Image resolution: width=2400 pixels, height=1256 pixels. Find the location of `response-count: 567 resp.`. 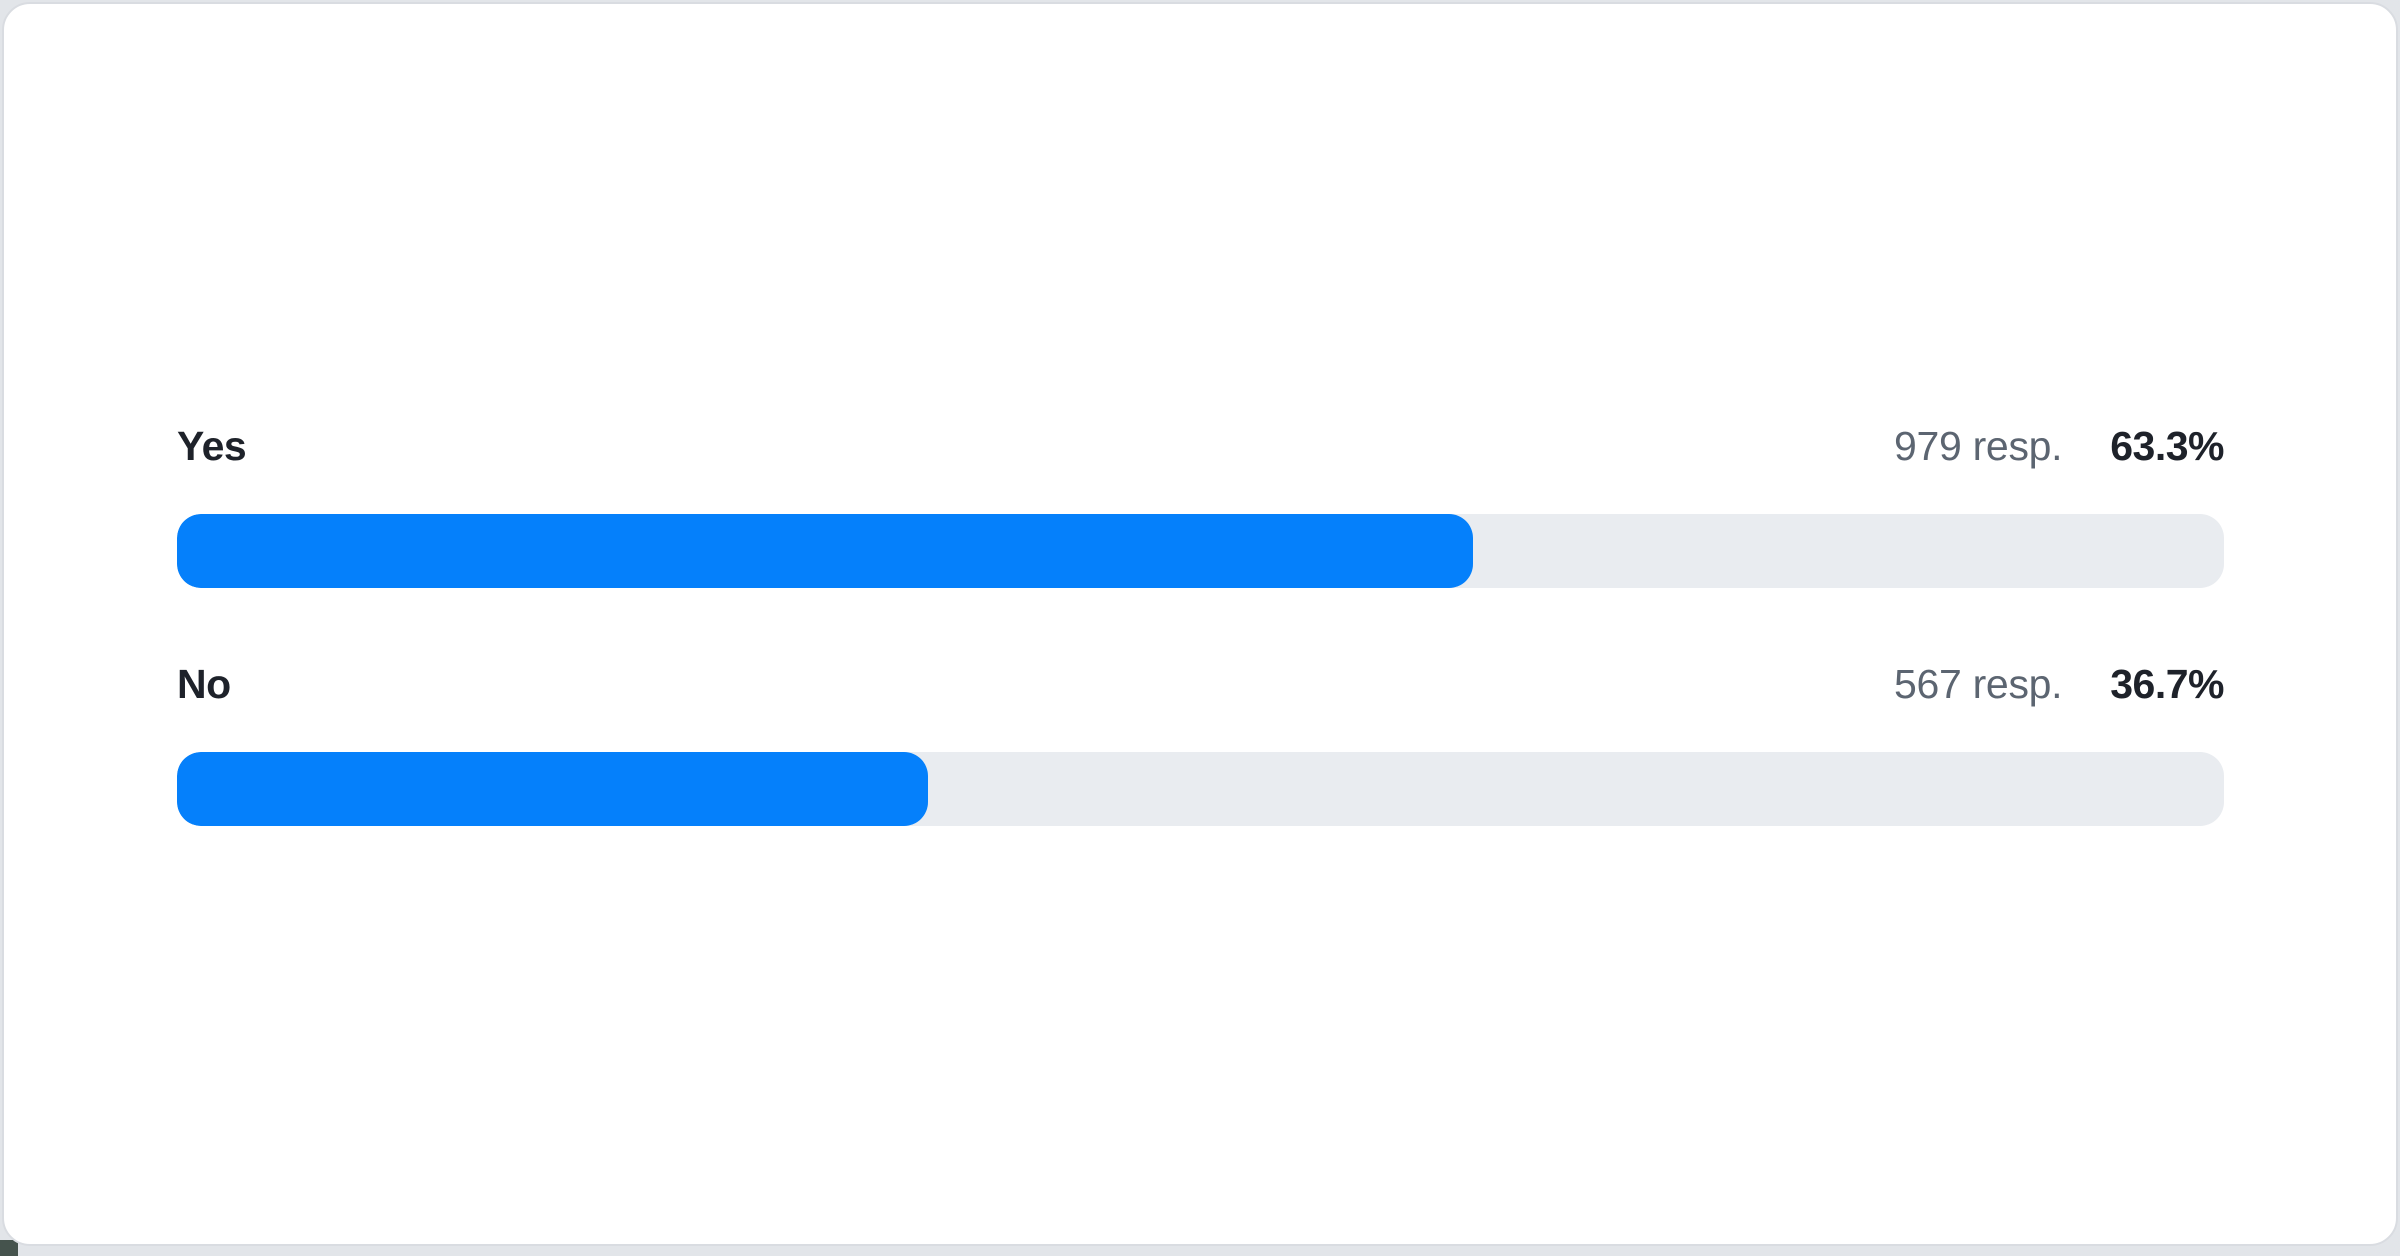

response-count: 567 resp. is located at coordinates (1978, 684).